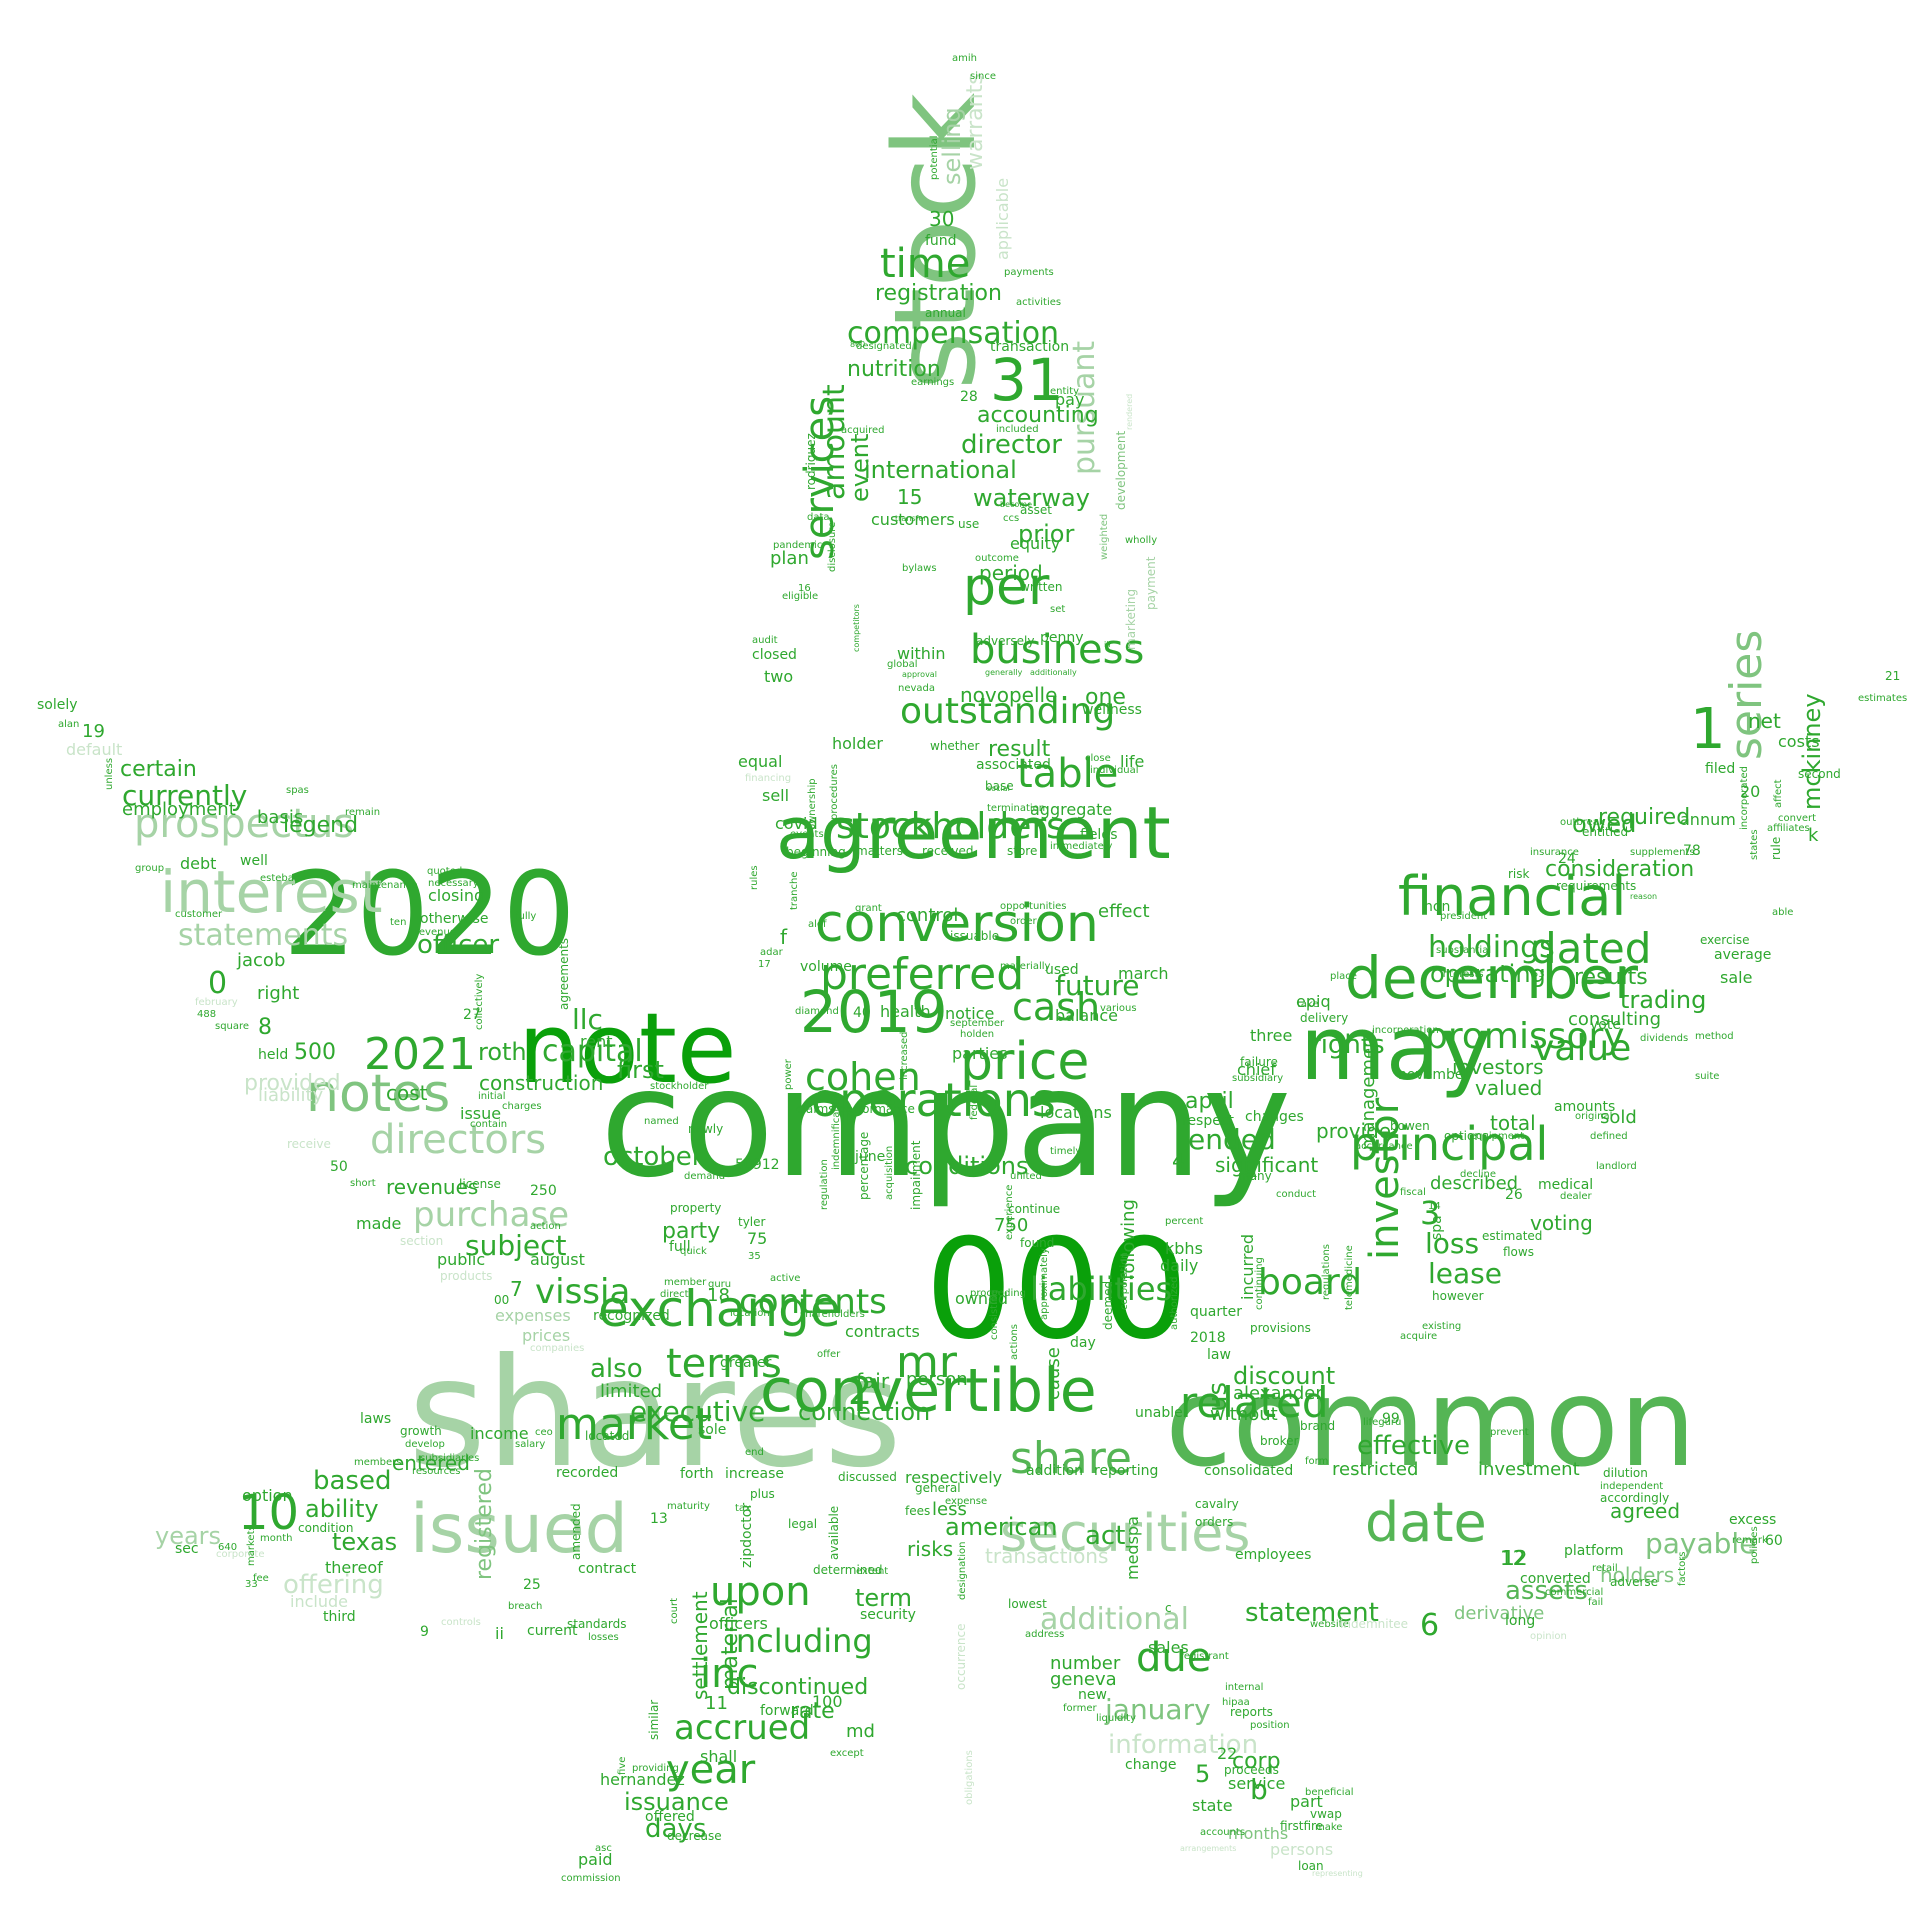 The width and height of the screenshot is (1920, 1917). What do you see at coordinates (1509, 1088) in the screenshot?
I see `word-valued: valued` at bounding box center [1509, 1088].